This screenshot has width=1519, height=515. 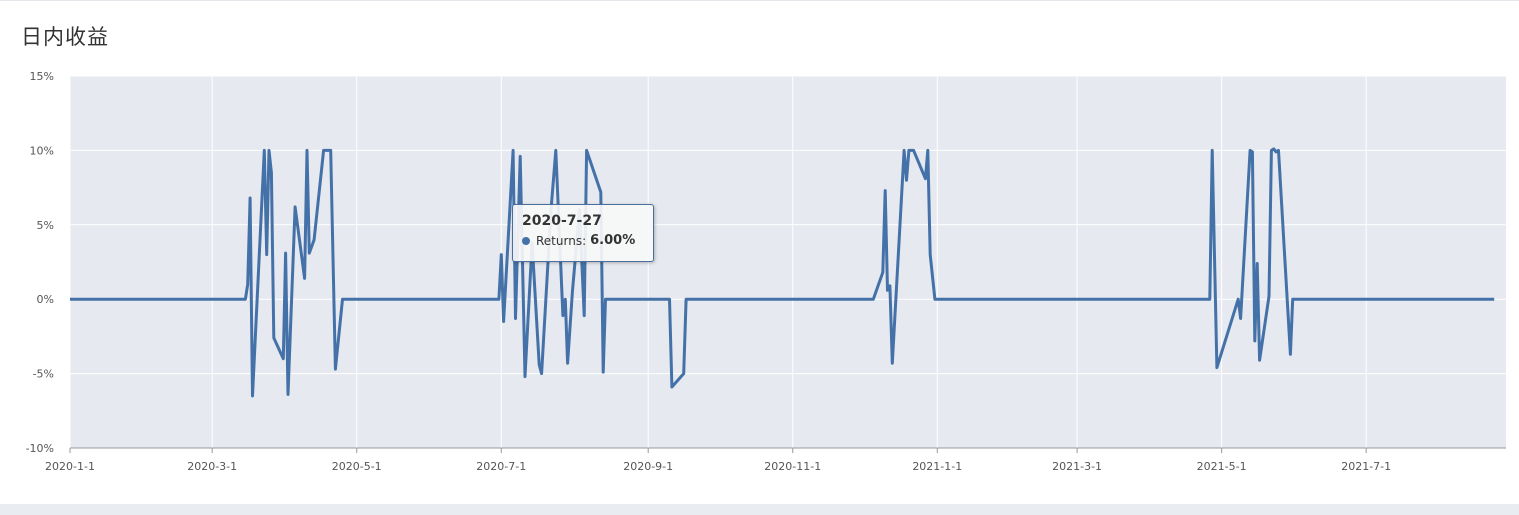 I want to click on x-tick-label: 2020-3-1, so click(x=212, y=466).